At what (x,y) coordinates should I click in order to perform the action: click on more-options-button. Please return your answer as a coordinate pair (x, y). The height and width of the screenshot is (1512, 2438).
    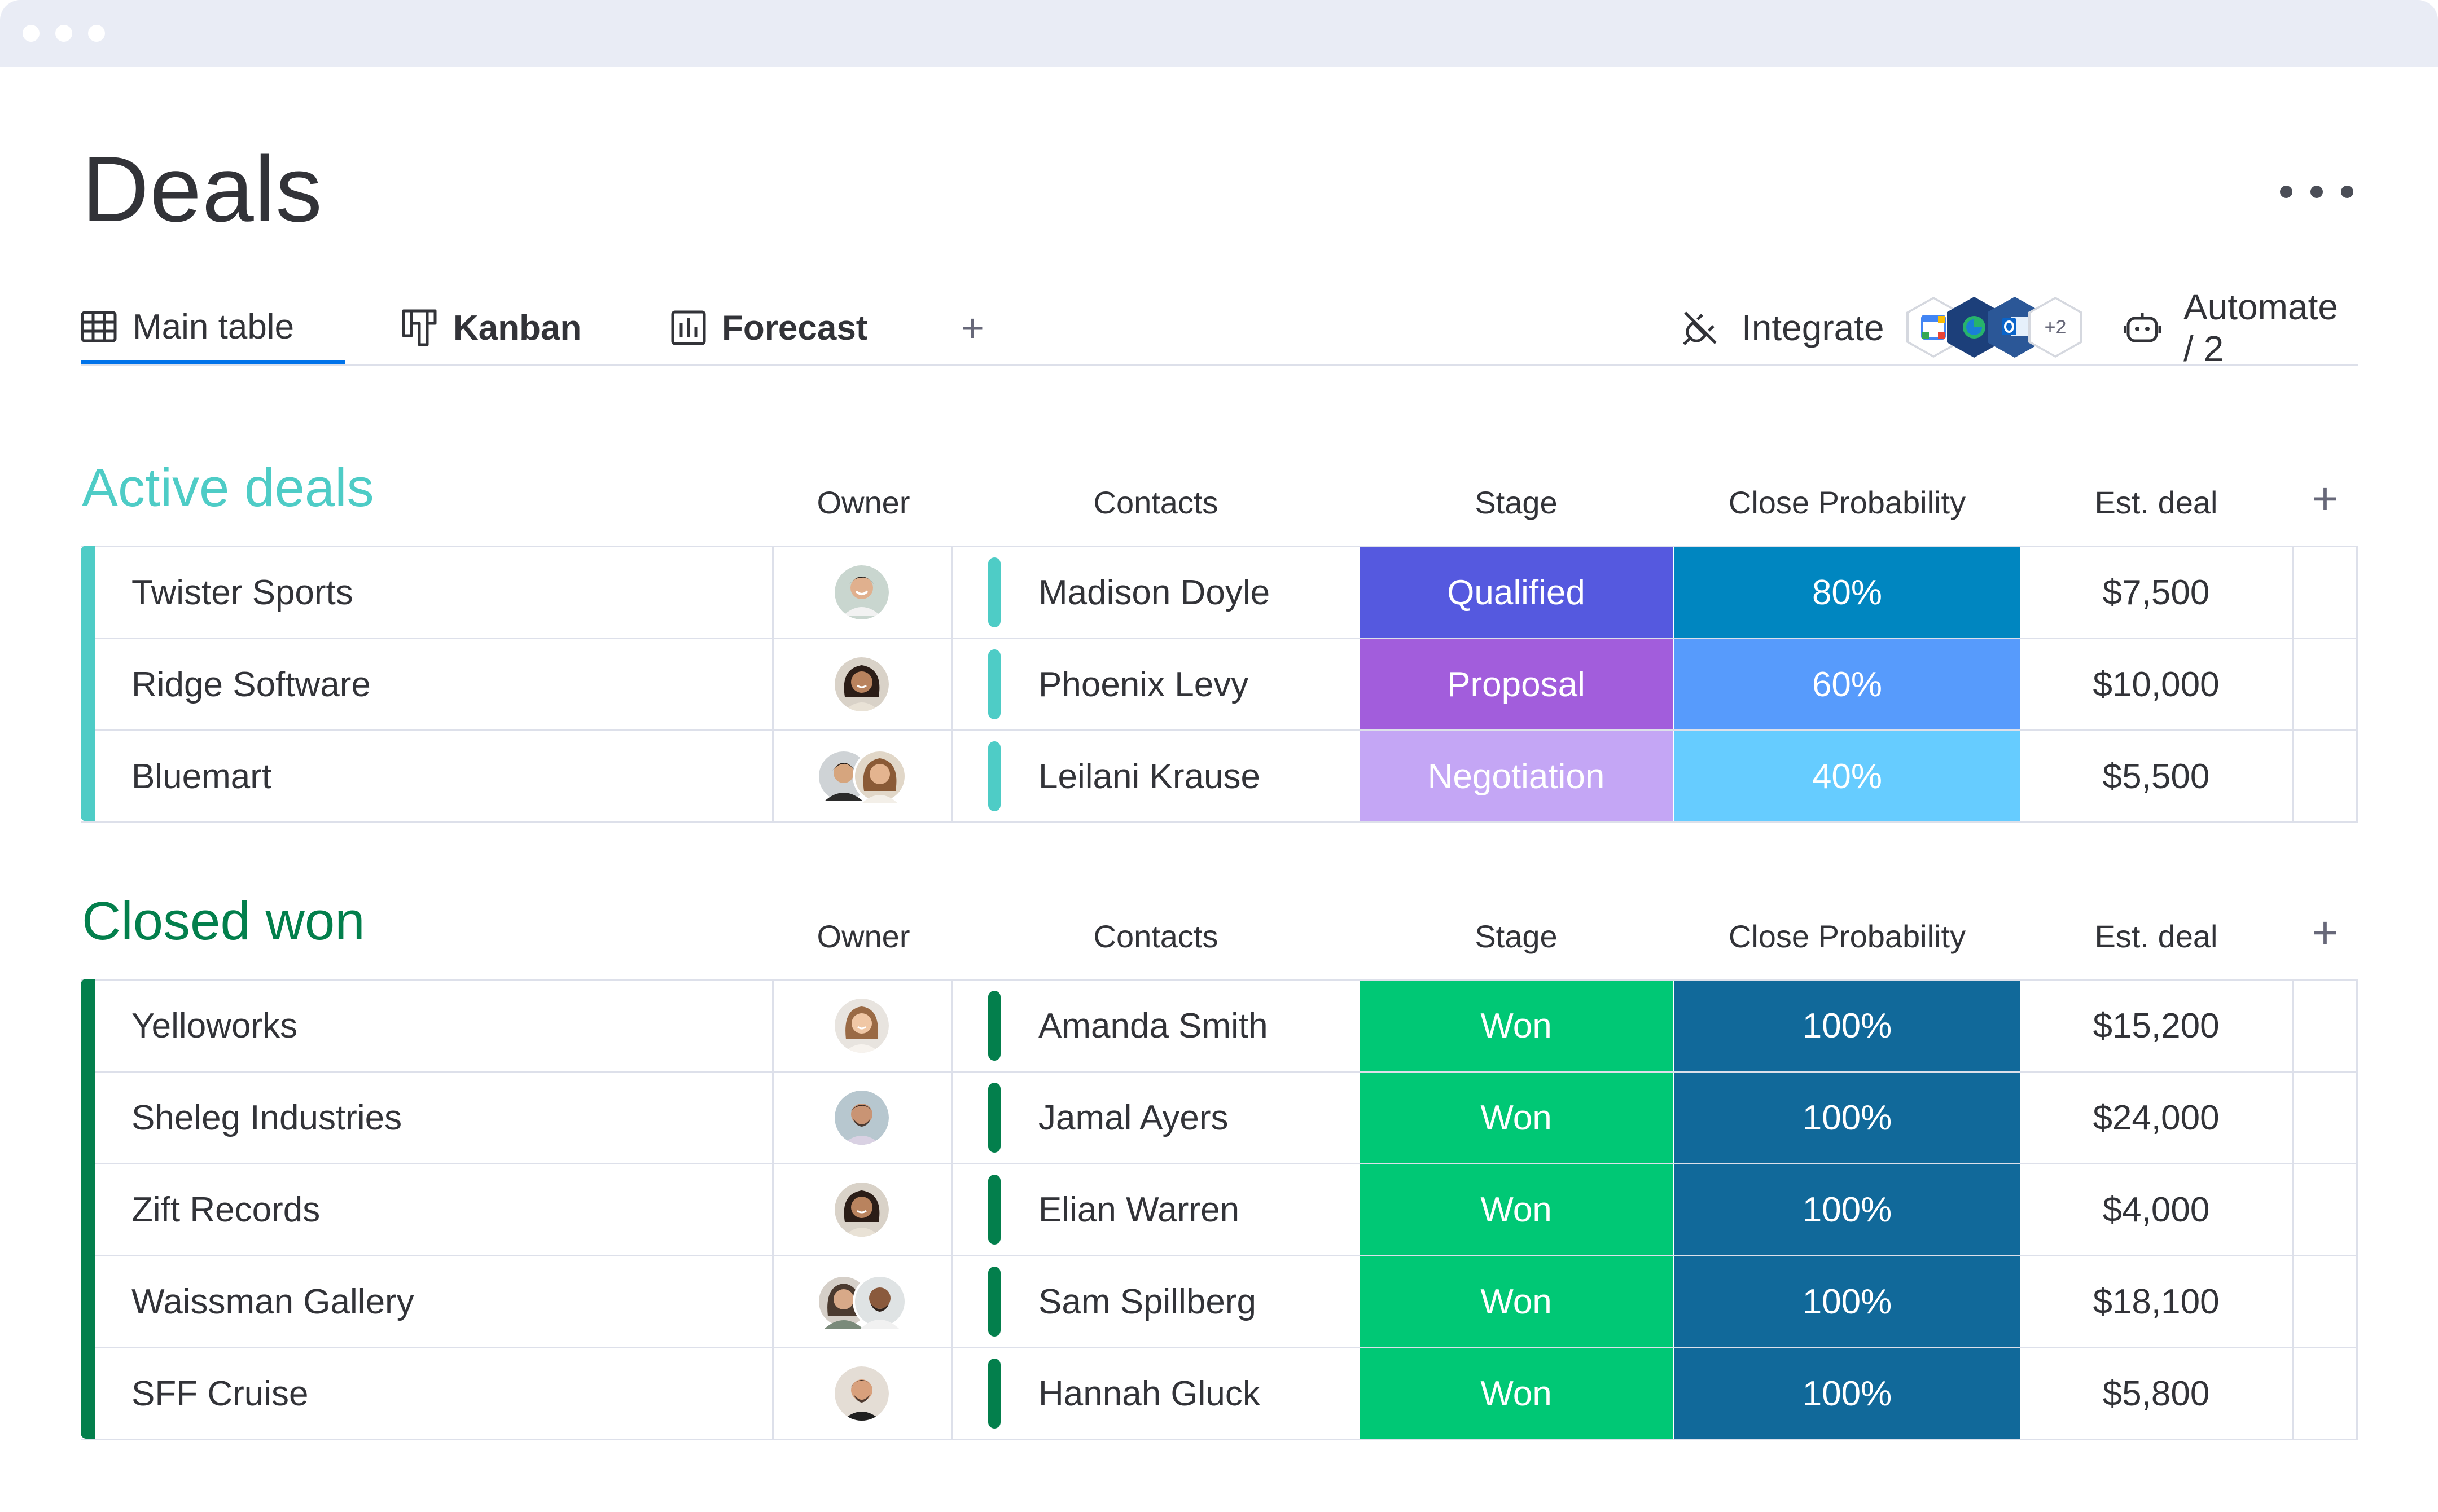
    Looking at the image, I should click on (2316, 192).